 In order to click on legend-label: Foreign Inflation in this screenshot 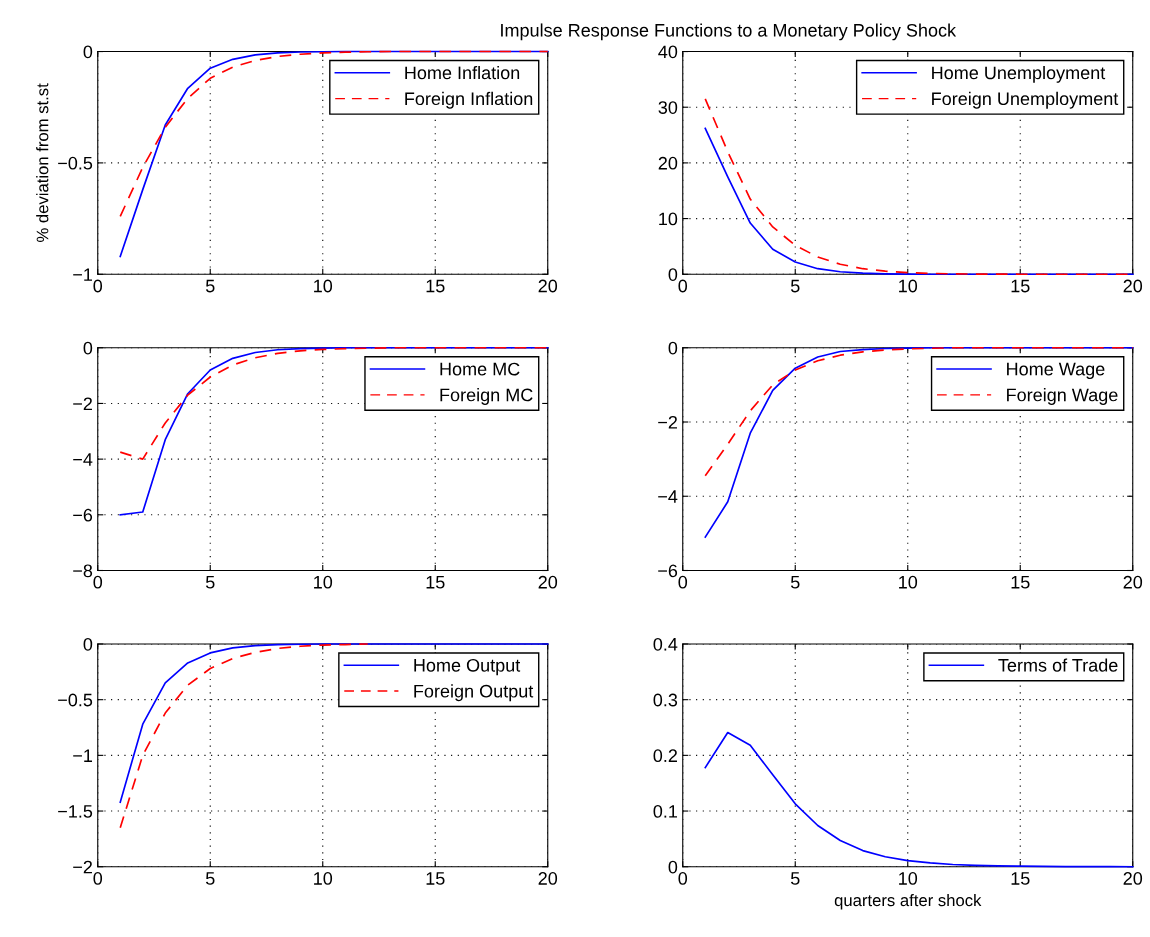, I will do `click(469, 100)`.